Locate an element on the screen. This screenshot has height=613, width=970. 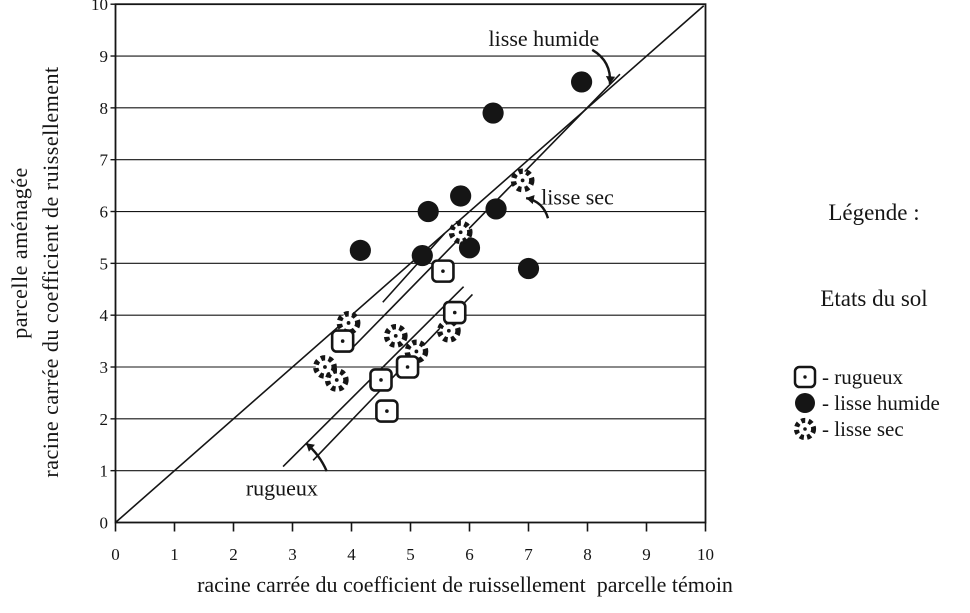
filled-circle-legend-icon is located at coordinates (805, 403).